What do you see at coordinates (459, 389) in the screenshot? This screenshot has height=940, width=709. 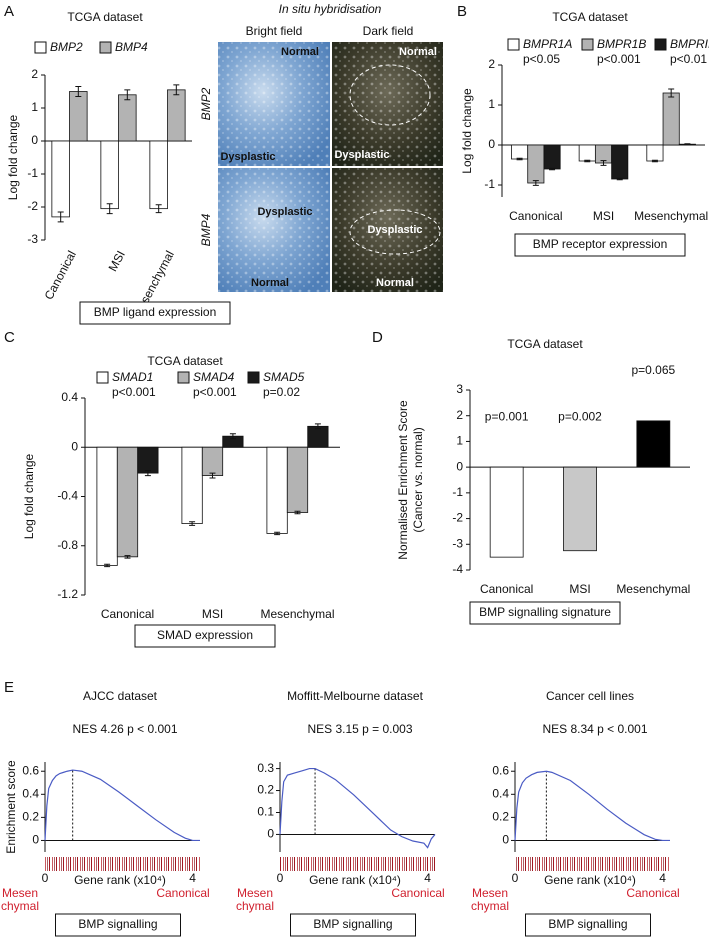 I see `y-tick-label: 3` at bounding box center [459, 389].